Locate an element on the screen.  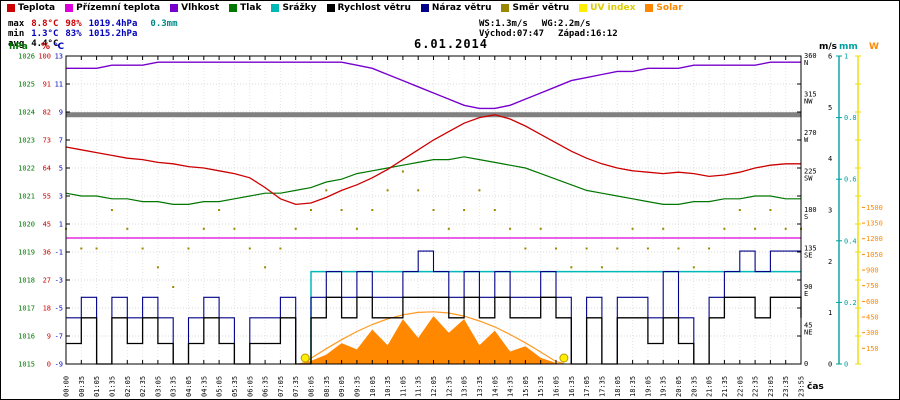
svg-text: 3 is located at coordinates (61, 197).